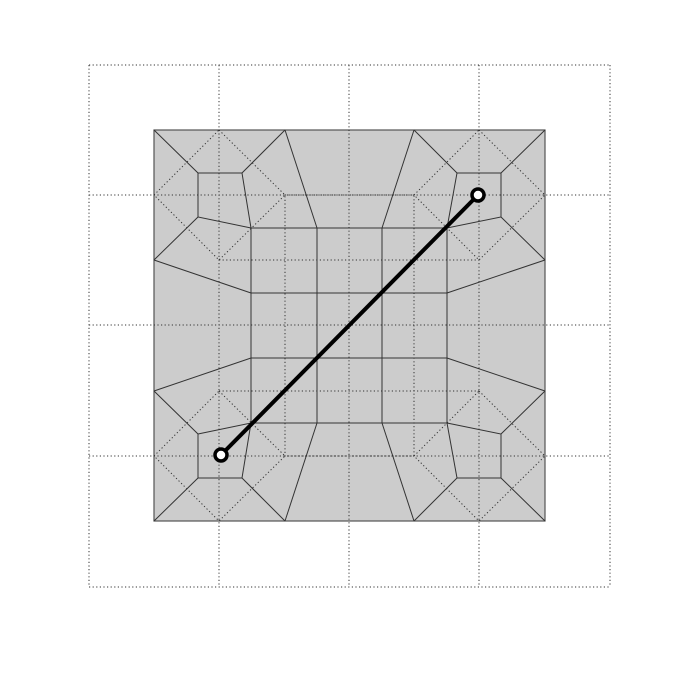  I want to click on corner-quad-top-left, so click(224, 200).